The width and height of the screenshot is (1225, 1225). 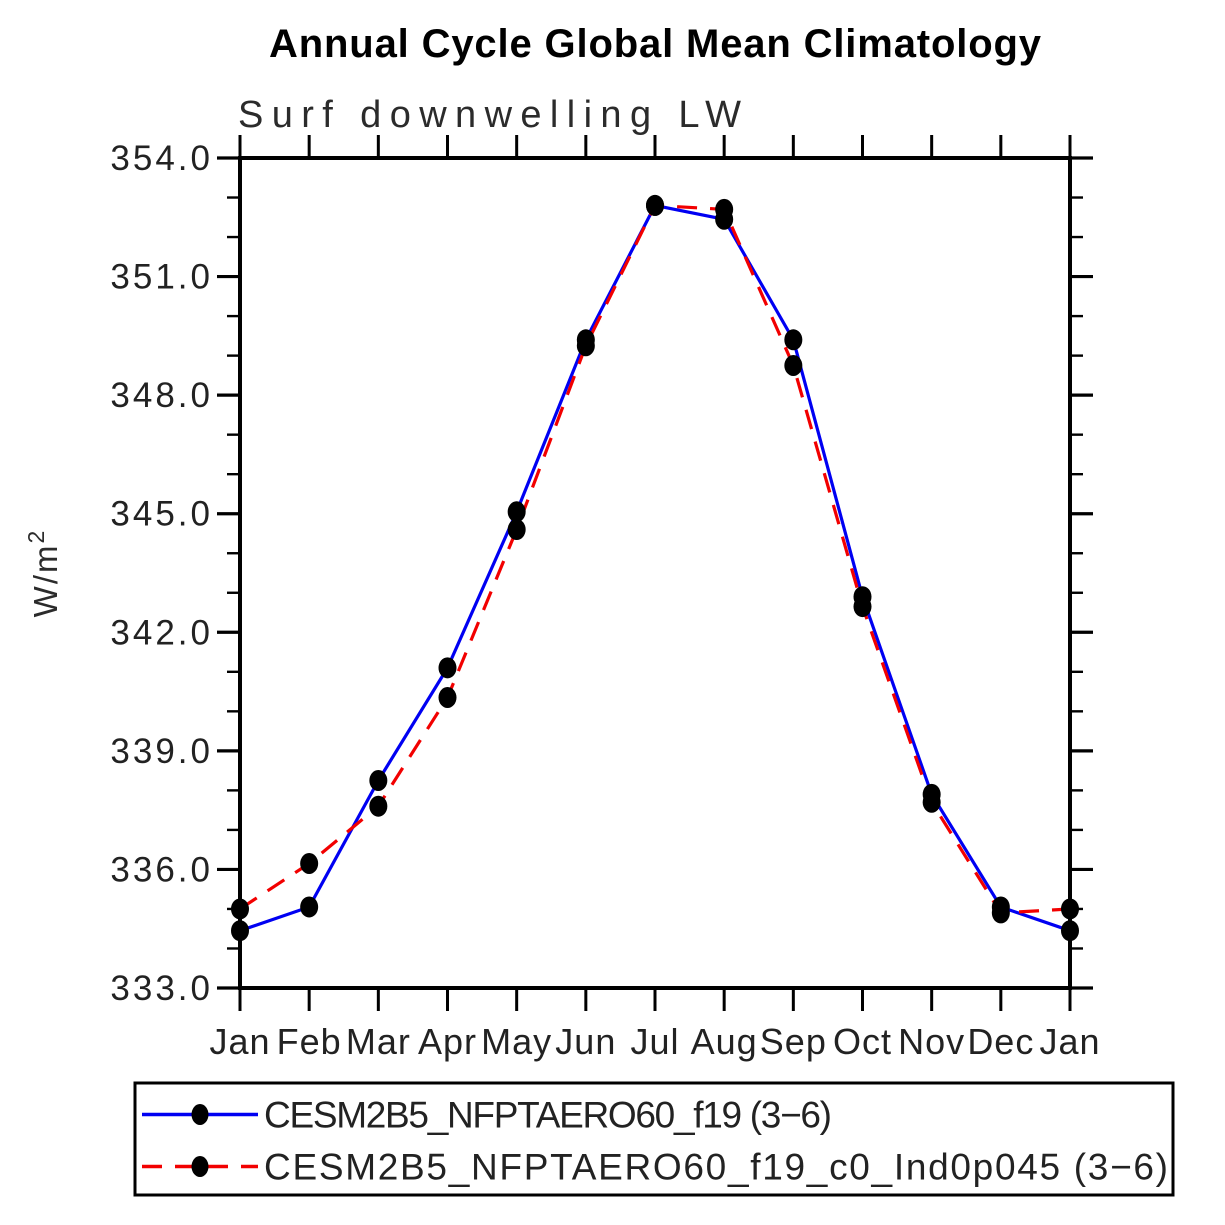 What do you see at coordinates (724, 1041) in the screenshot?
I see `x-tick-label: Aug` at bounding box center [724, 1041].